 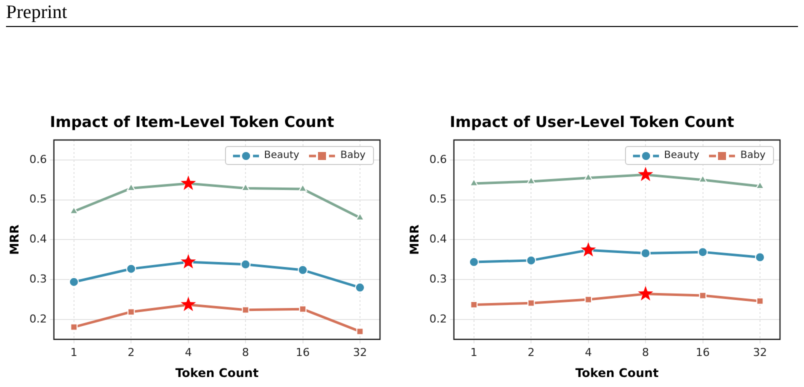 I want to click on chart-title: Impact of User-Level Token Count, so click(x=592, y=121).